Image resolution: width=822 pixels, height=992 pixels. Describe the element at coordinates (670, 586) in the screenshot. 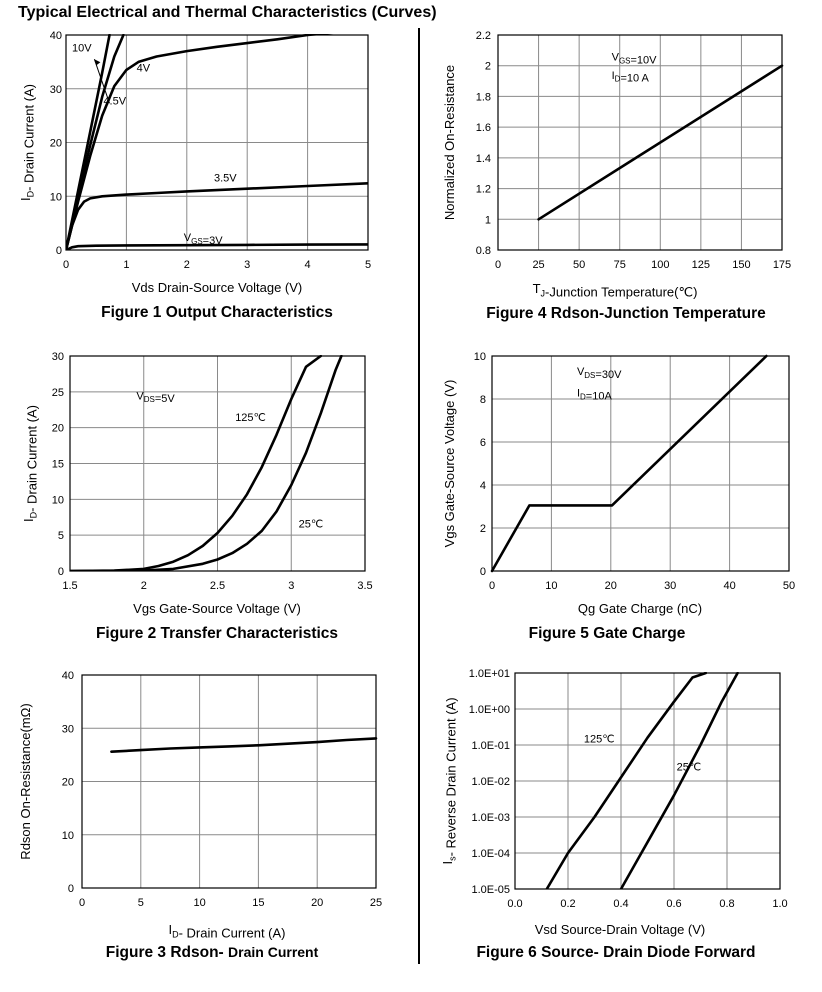

I see `x-tick-label: 30` at that location.